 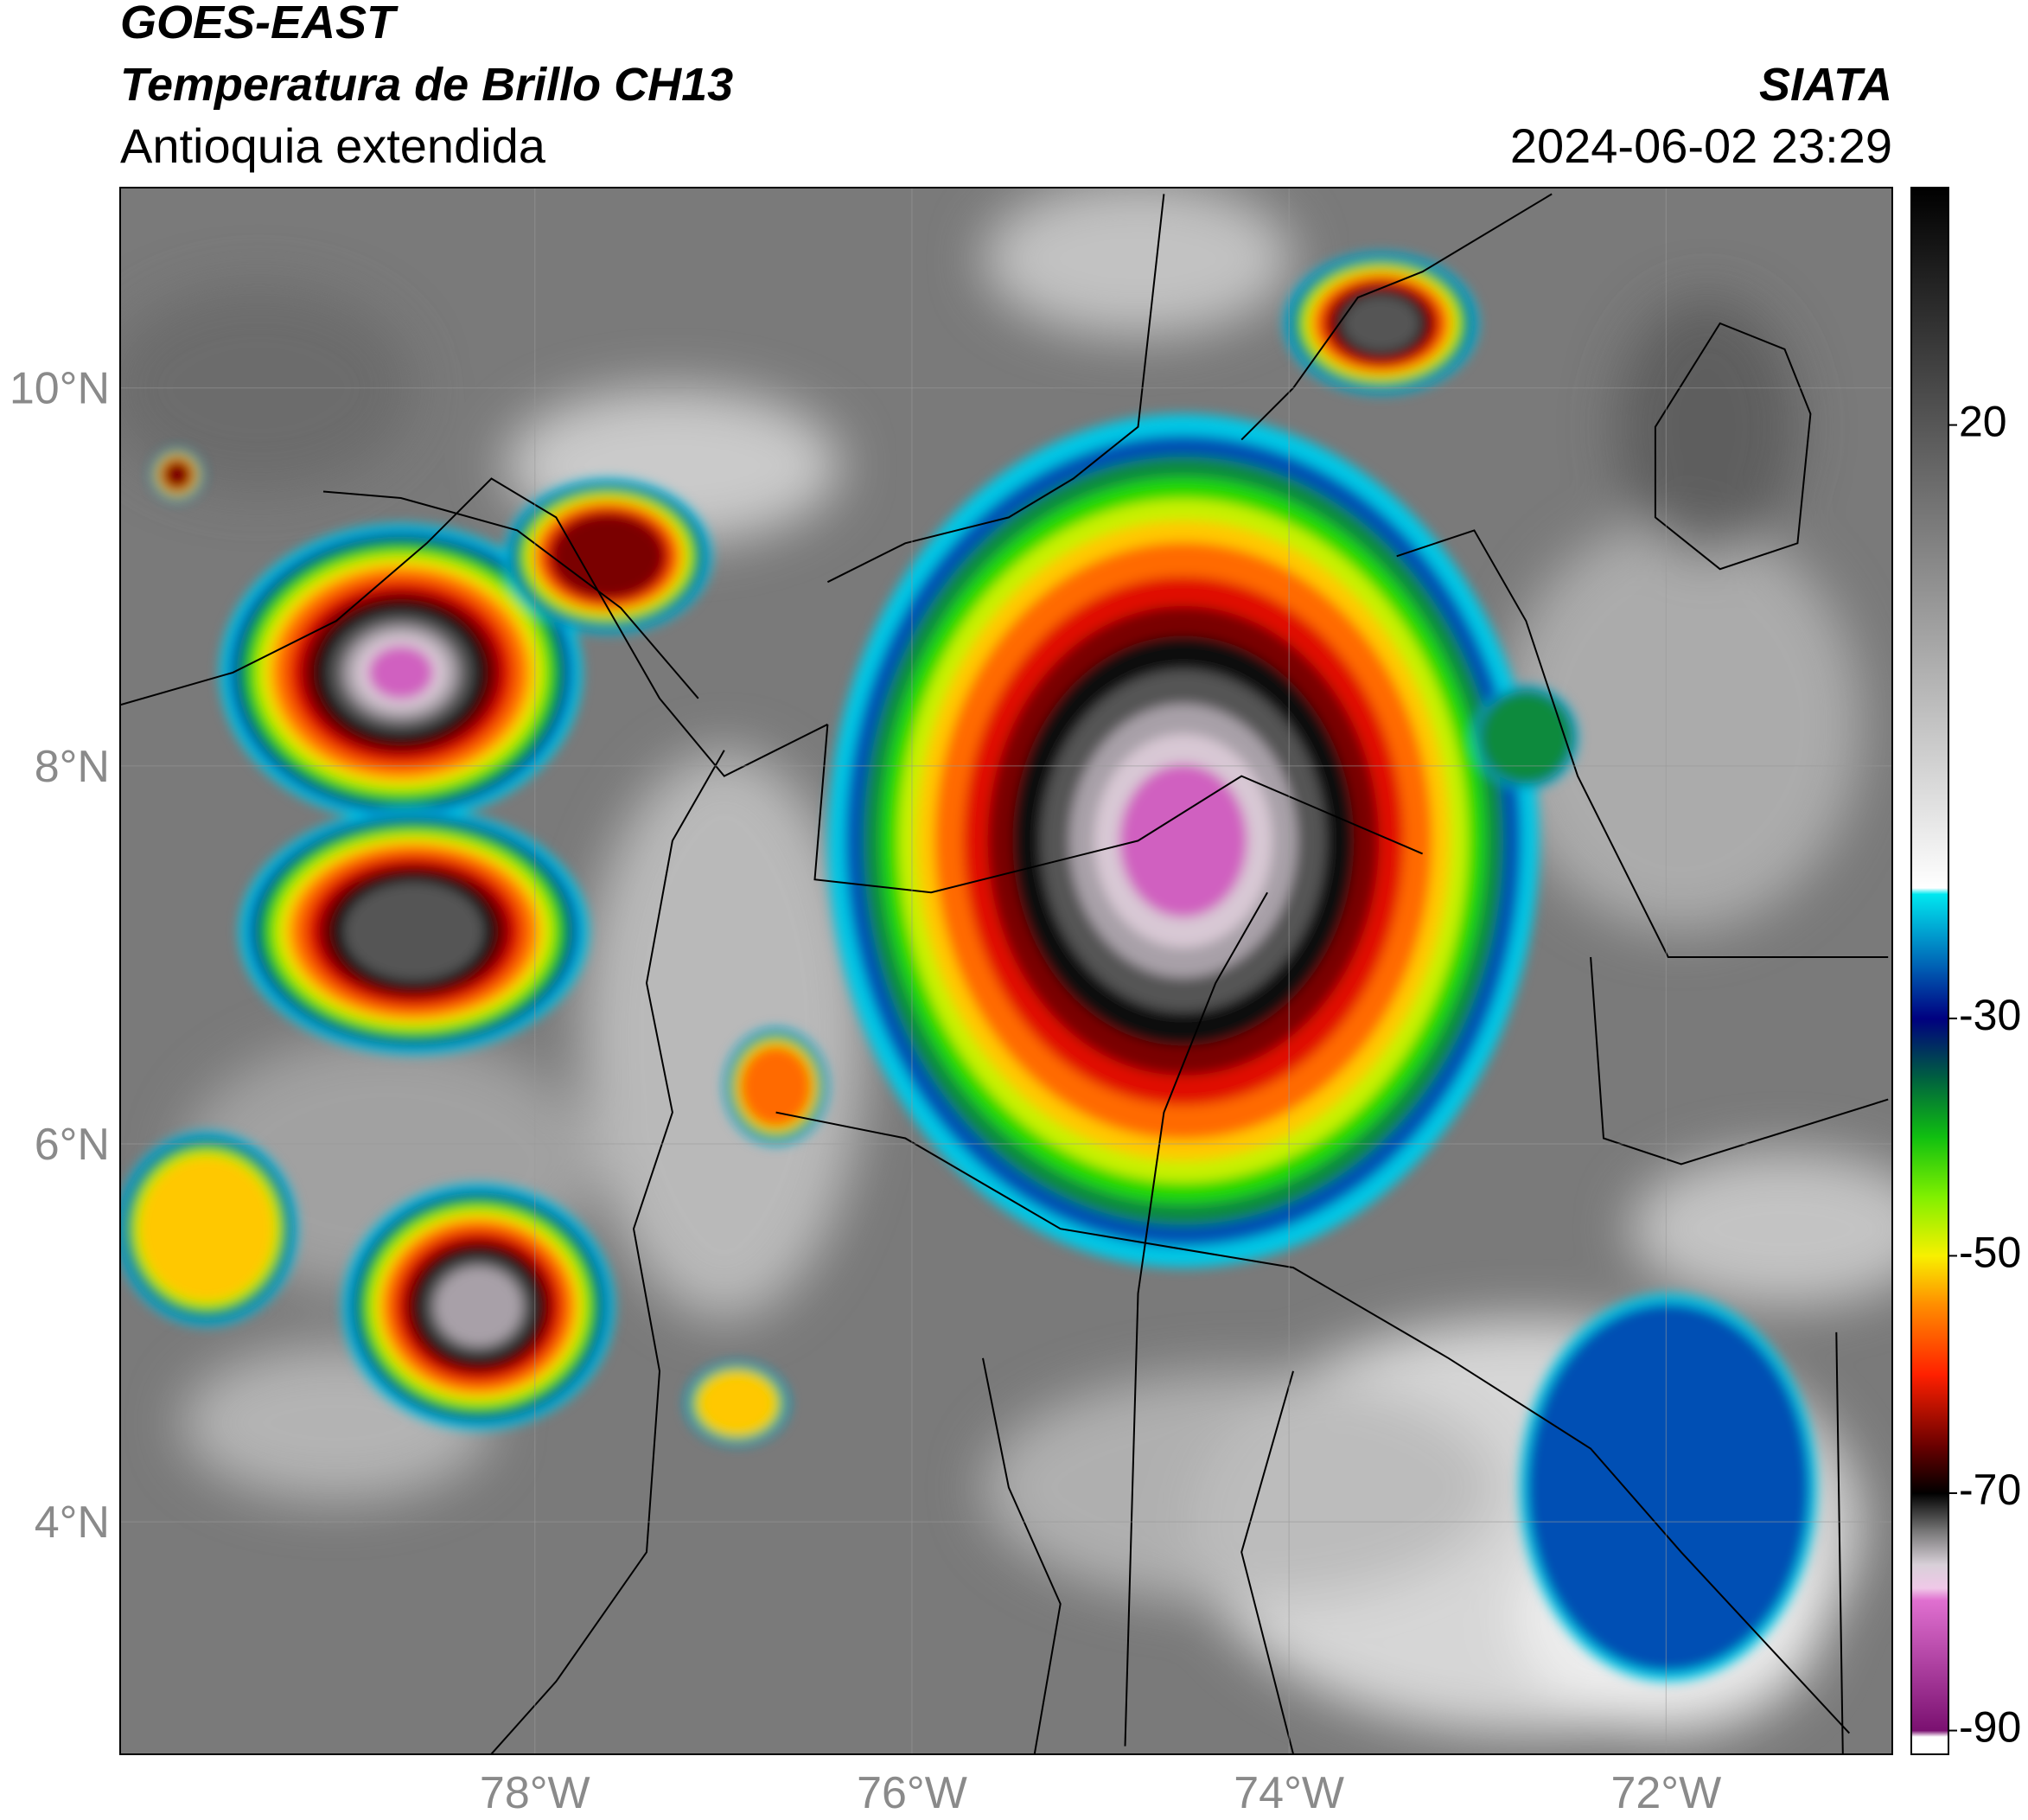 I want to click on lon-tick-label: 74°W, so click(x=1289, y=1792).